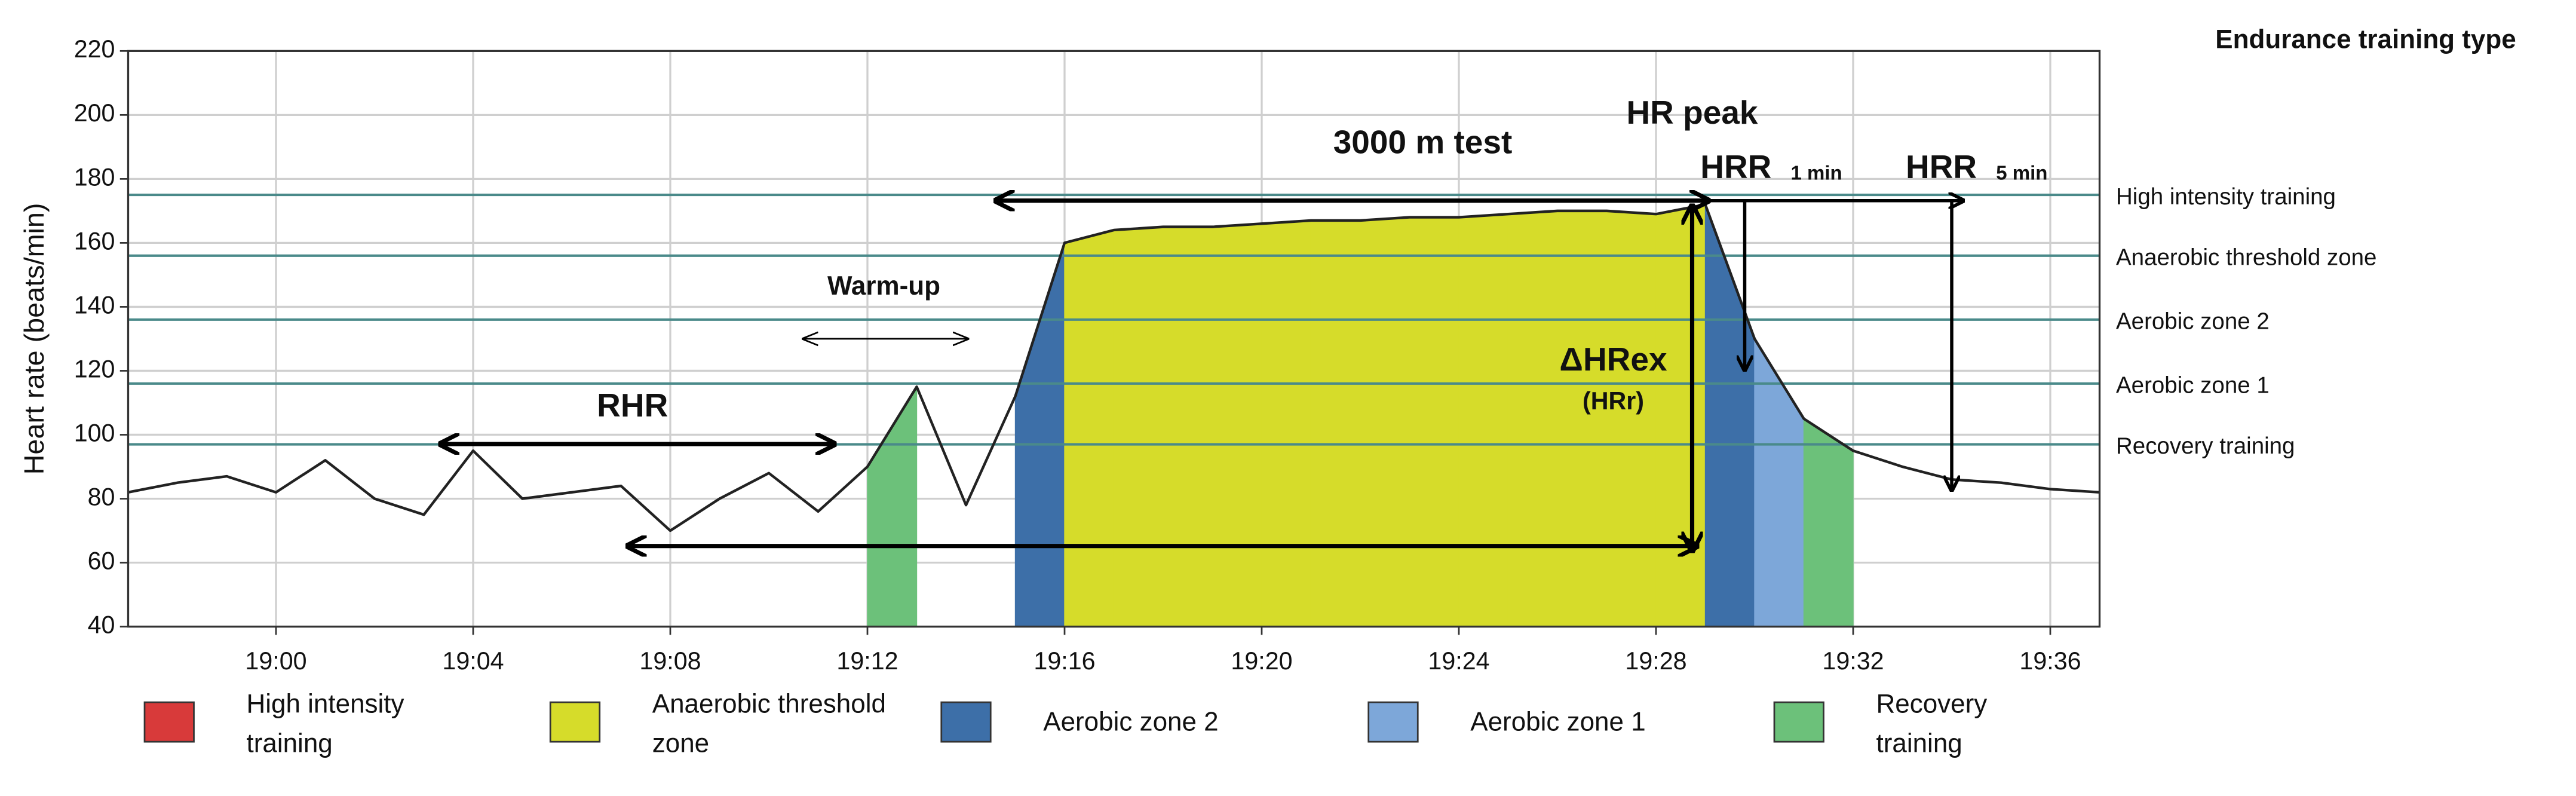  Describe the element at coordinates (1064, 661) in the screenshot. I see `x-tick-label: 19:16` at that location.